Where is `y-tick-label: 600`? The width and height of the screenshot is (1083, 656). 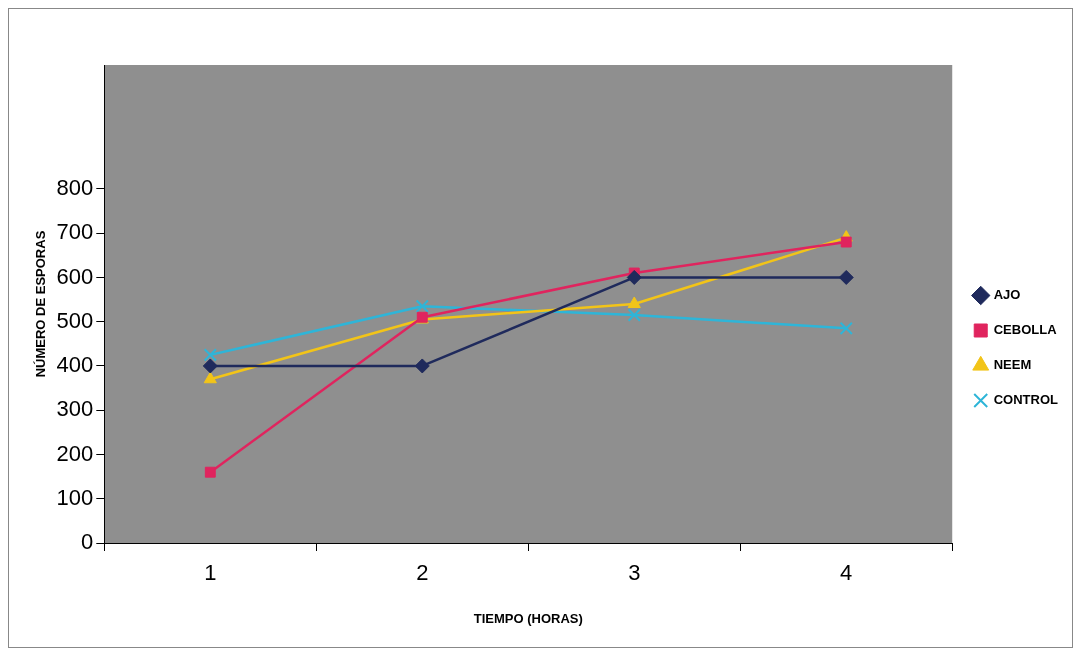 y-tick-label: 600 is located at coordinates (75, 276).